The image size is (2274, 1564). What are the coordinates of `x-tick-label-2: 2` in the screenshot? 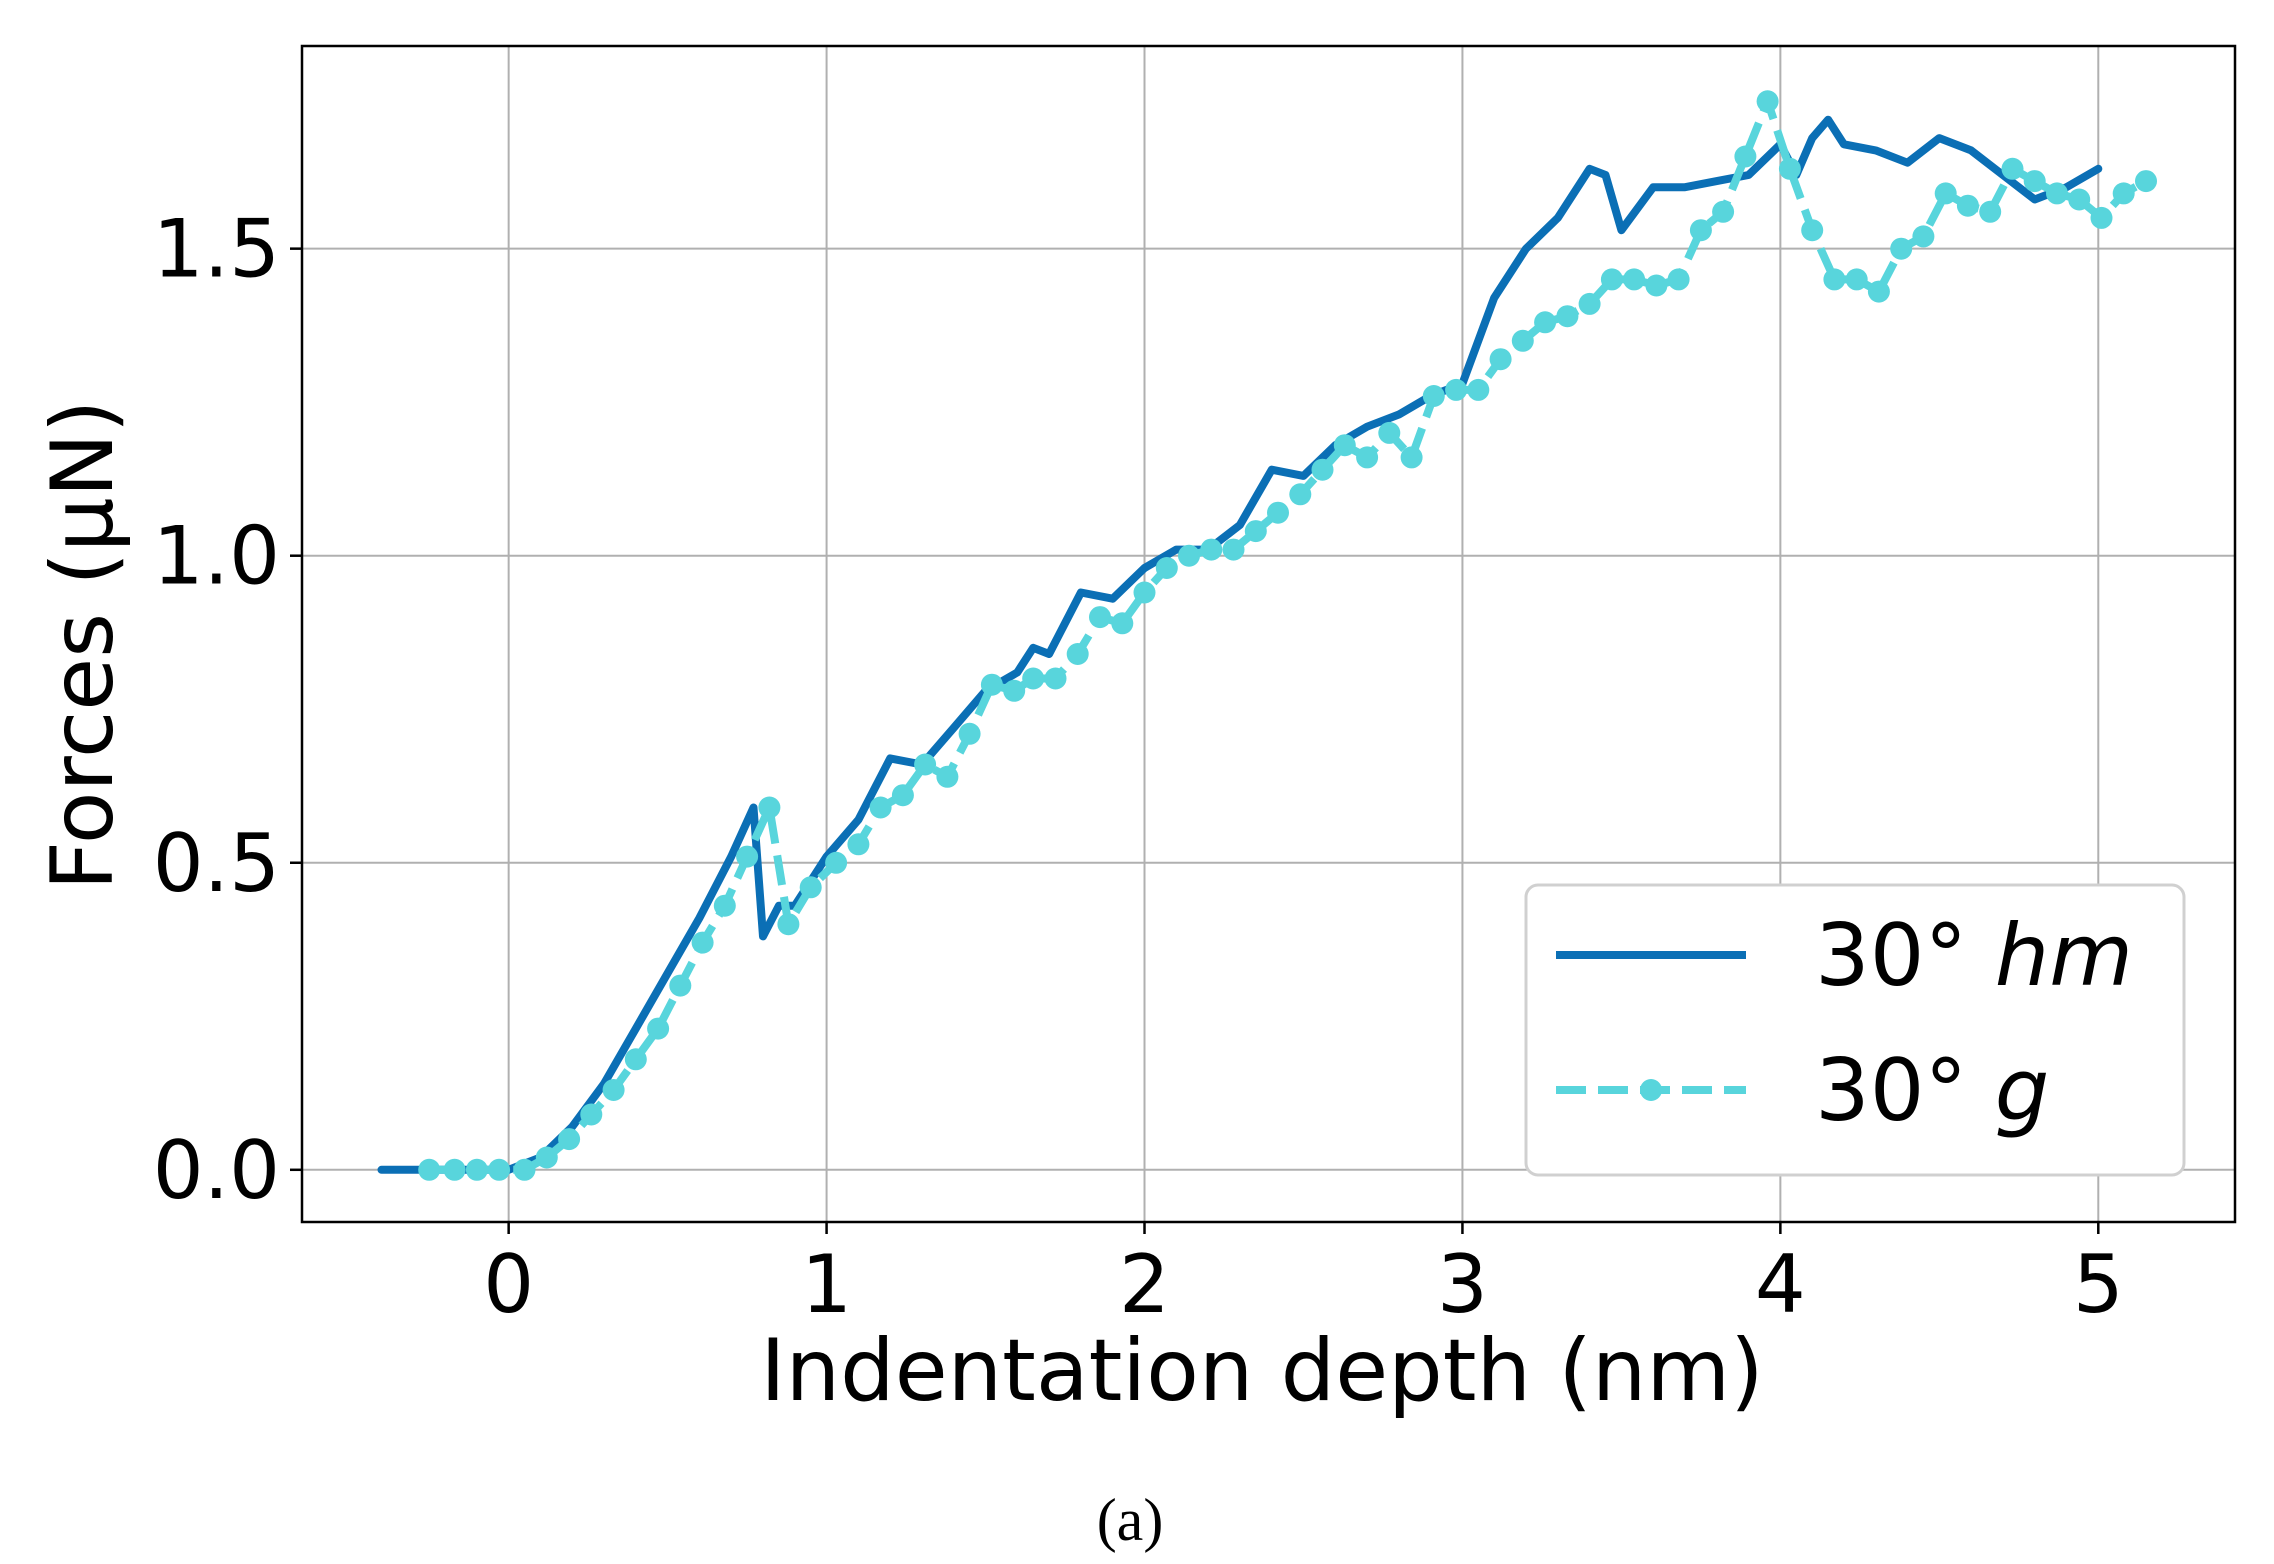 It's located at (1144, 1284).